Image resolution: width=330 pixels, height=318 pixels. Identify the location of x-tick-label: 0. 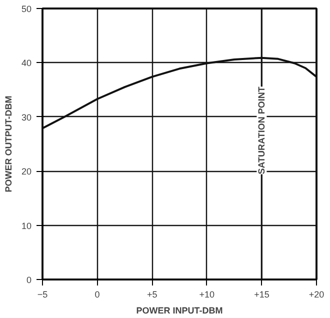
(97, 295).